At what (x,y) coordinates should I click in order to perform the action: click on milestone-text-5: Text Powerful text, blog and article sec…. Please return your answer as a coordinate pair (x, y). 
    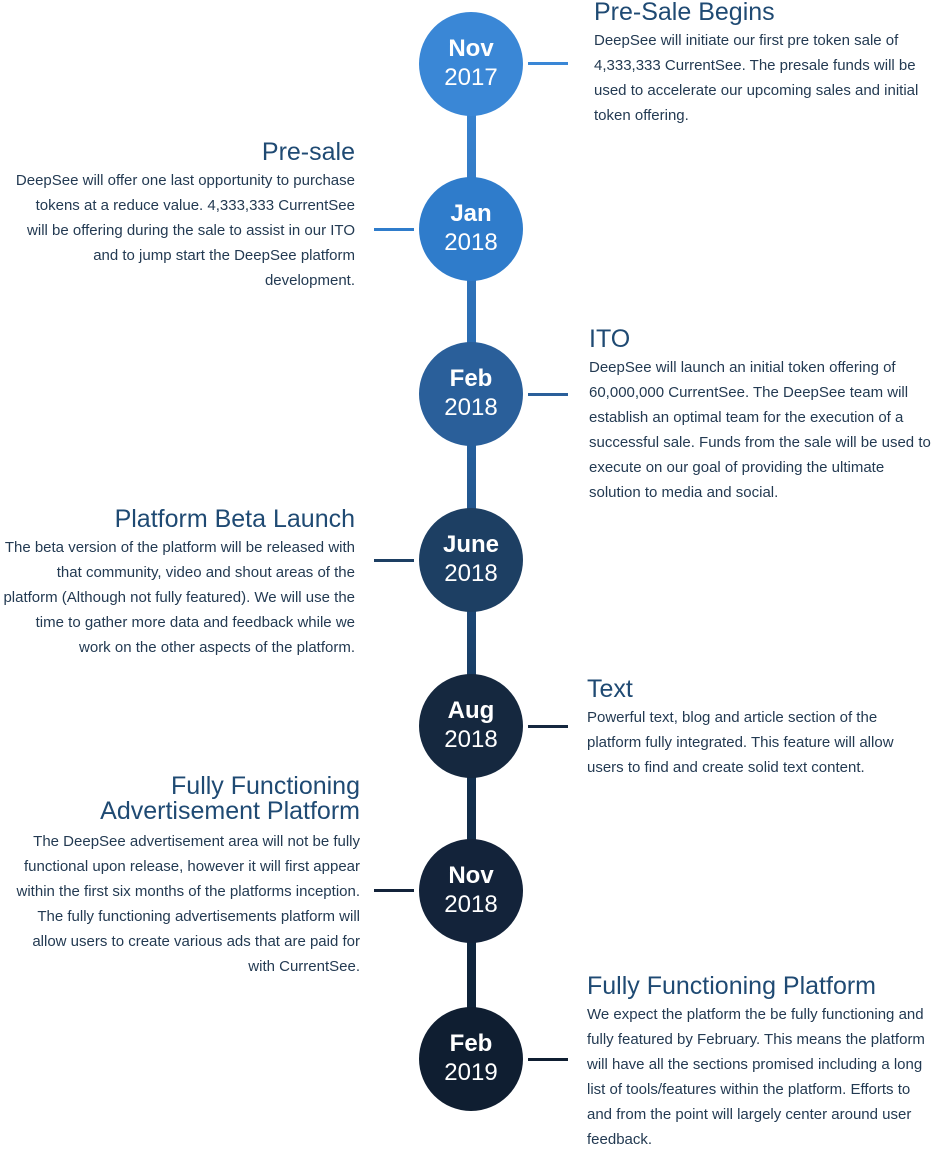
    Looking at the image, I should click on (759, 727).